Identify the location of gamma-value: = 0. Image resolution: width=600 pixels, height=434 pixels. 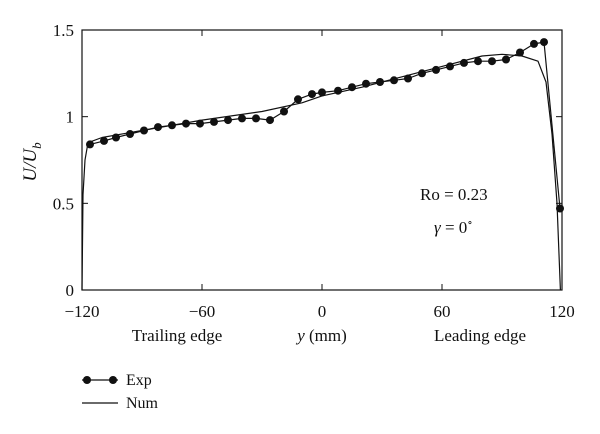
(454, 227).